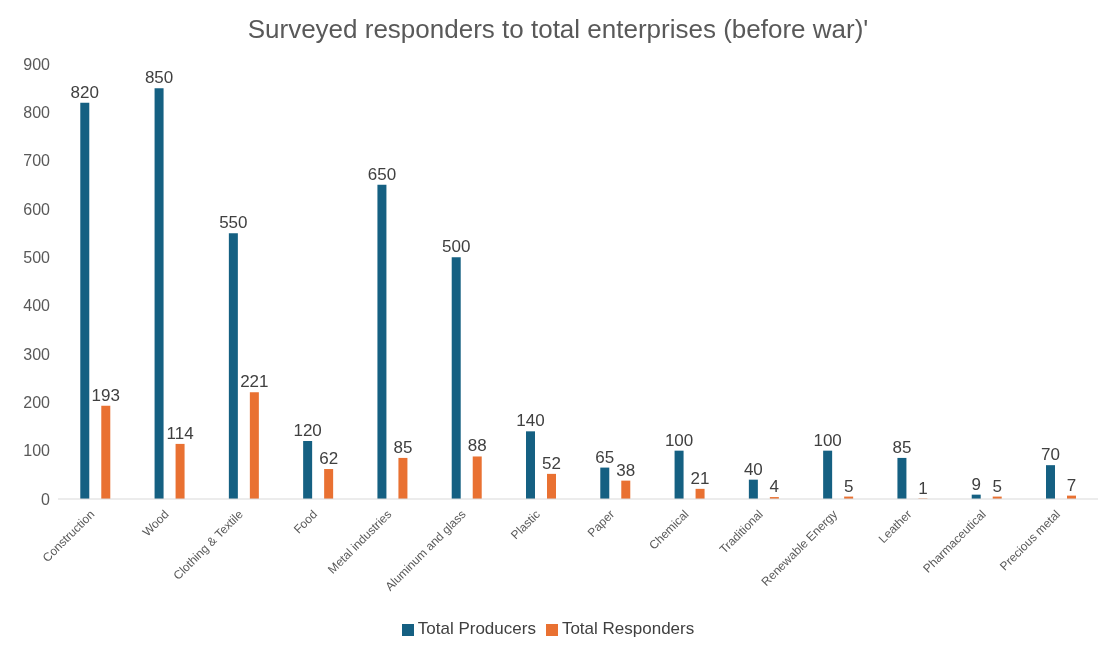 Image resolution: width=1113 pixels, height=651 pixels. What do you see at coordinates (37, 258) in the screenshot?
I see `y-tick-label: 500` at bounding box center [37, 258].